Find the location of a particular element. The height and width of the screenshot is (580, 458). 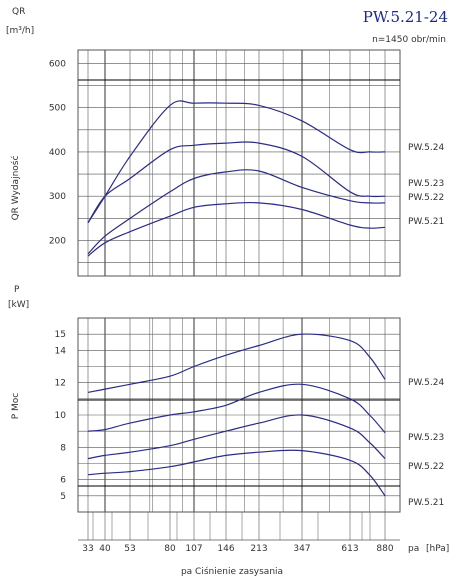

speed-subtitle: n=1450 obr/min is located at coordinates (409, 40).